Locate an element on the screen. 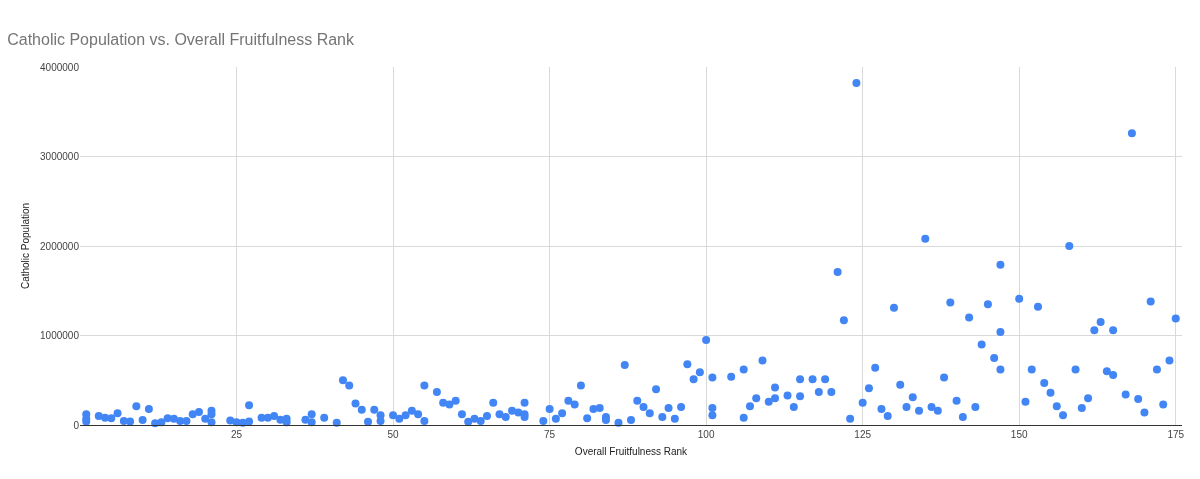 This screenshot has height=479, width=1200. x-tick-label: 75 is located at coordinates (550, 434).